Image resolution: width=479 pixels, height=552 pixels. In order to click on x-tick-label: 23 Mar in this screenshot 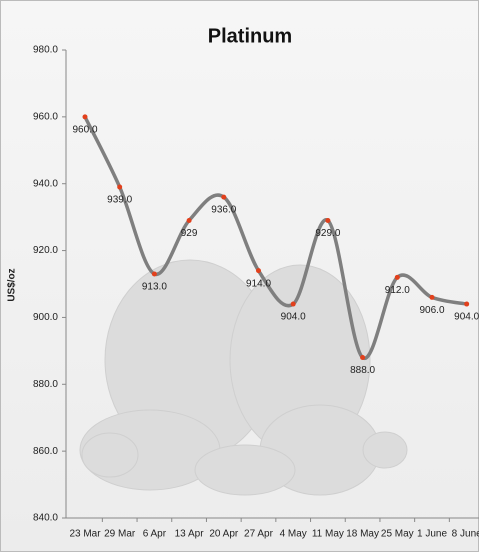, I will do `click(85, 534)`.